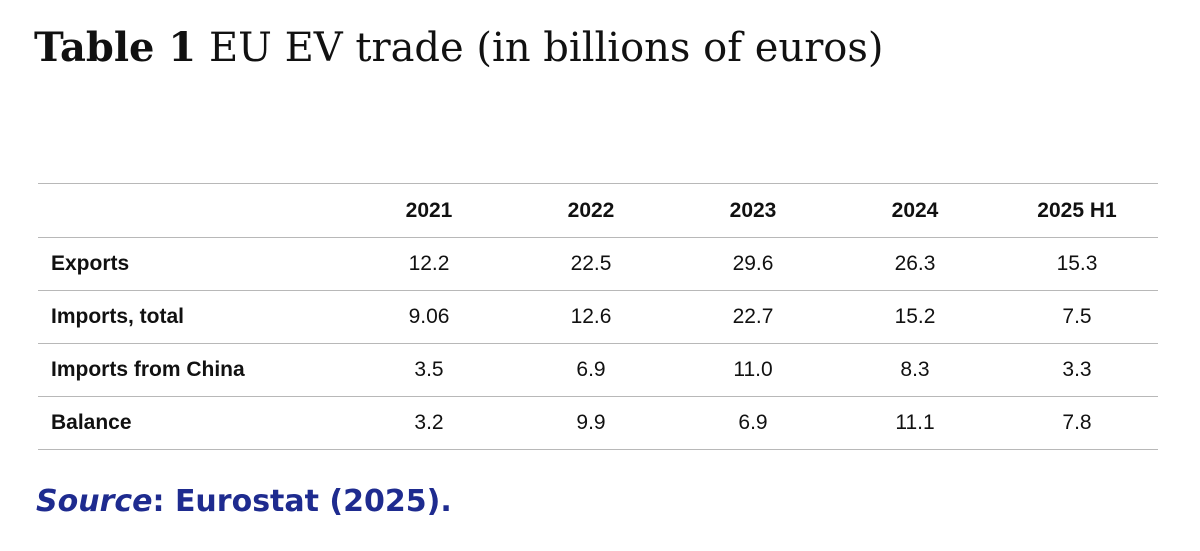  I want to click on table-header-row: 2021 2022 2023 2024 2025 H1, so click(598, 210).